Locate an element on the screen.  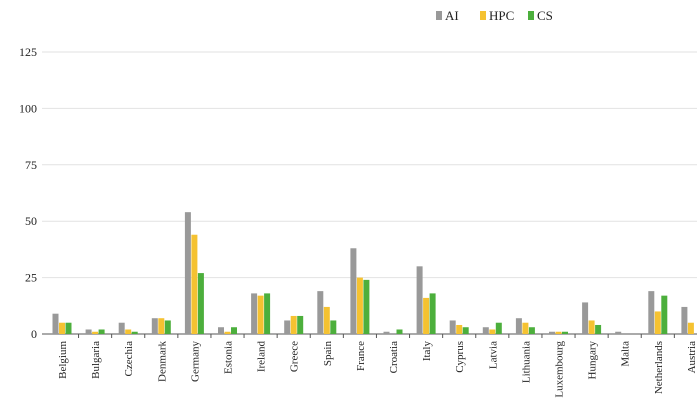
bar-hpc-czechia is located at coordinates (128, 331).